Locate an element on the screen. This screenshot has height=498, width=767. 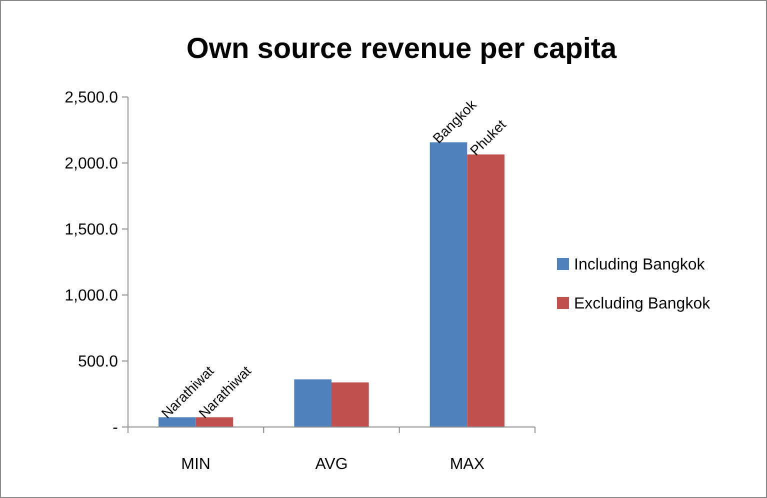
x-tick-label: MAX is located at coordinates (467, 464).